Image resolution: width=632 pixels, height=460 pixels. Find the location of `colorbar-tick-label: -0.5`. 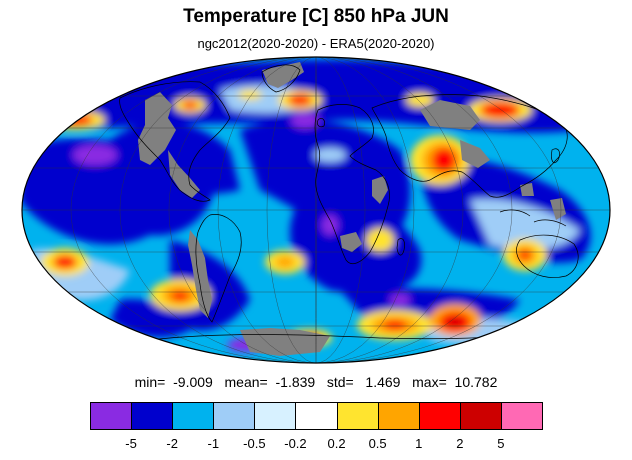

colorbar-tick-label: -0.5 is located at coordinates (254, 443).